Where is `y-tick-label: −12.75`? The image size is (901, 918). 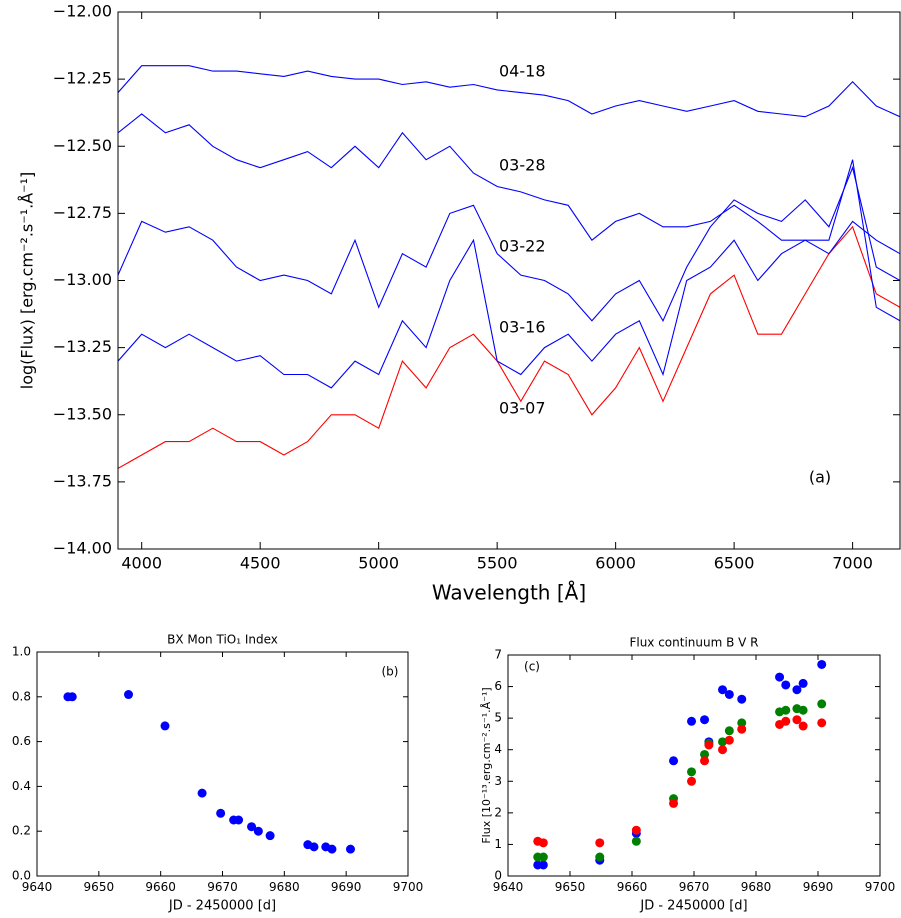 y-tick-label: −12.75 is located at coordinates (82, 212).